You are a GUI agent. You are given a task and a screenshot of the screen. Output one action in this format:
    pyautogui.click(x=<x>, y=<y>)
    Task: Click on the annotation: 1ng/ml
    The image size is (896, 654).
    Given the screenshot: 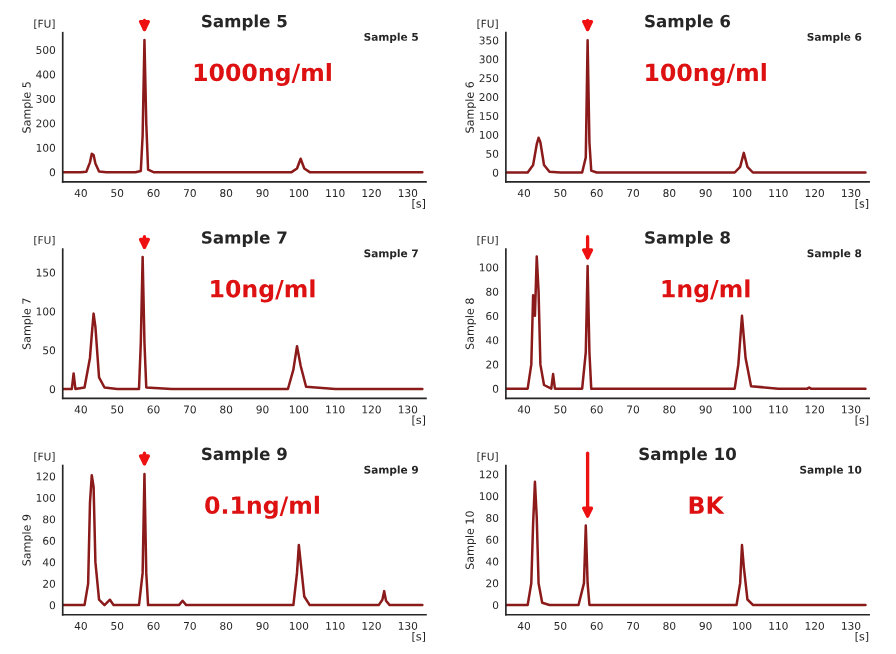 What is the action you would take?
    pyautogui.click(x=706, y=291)
    